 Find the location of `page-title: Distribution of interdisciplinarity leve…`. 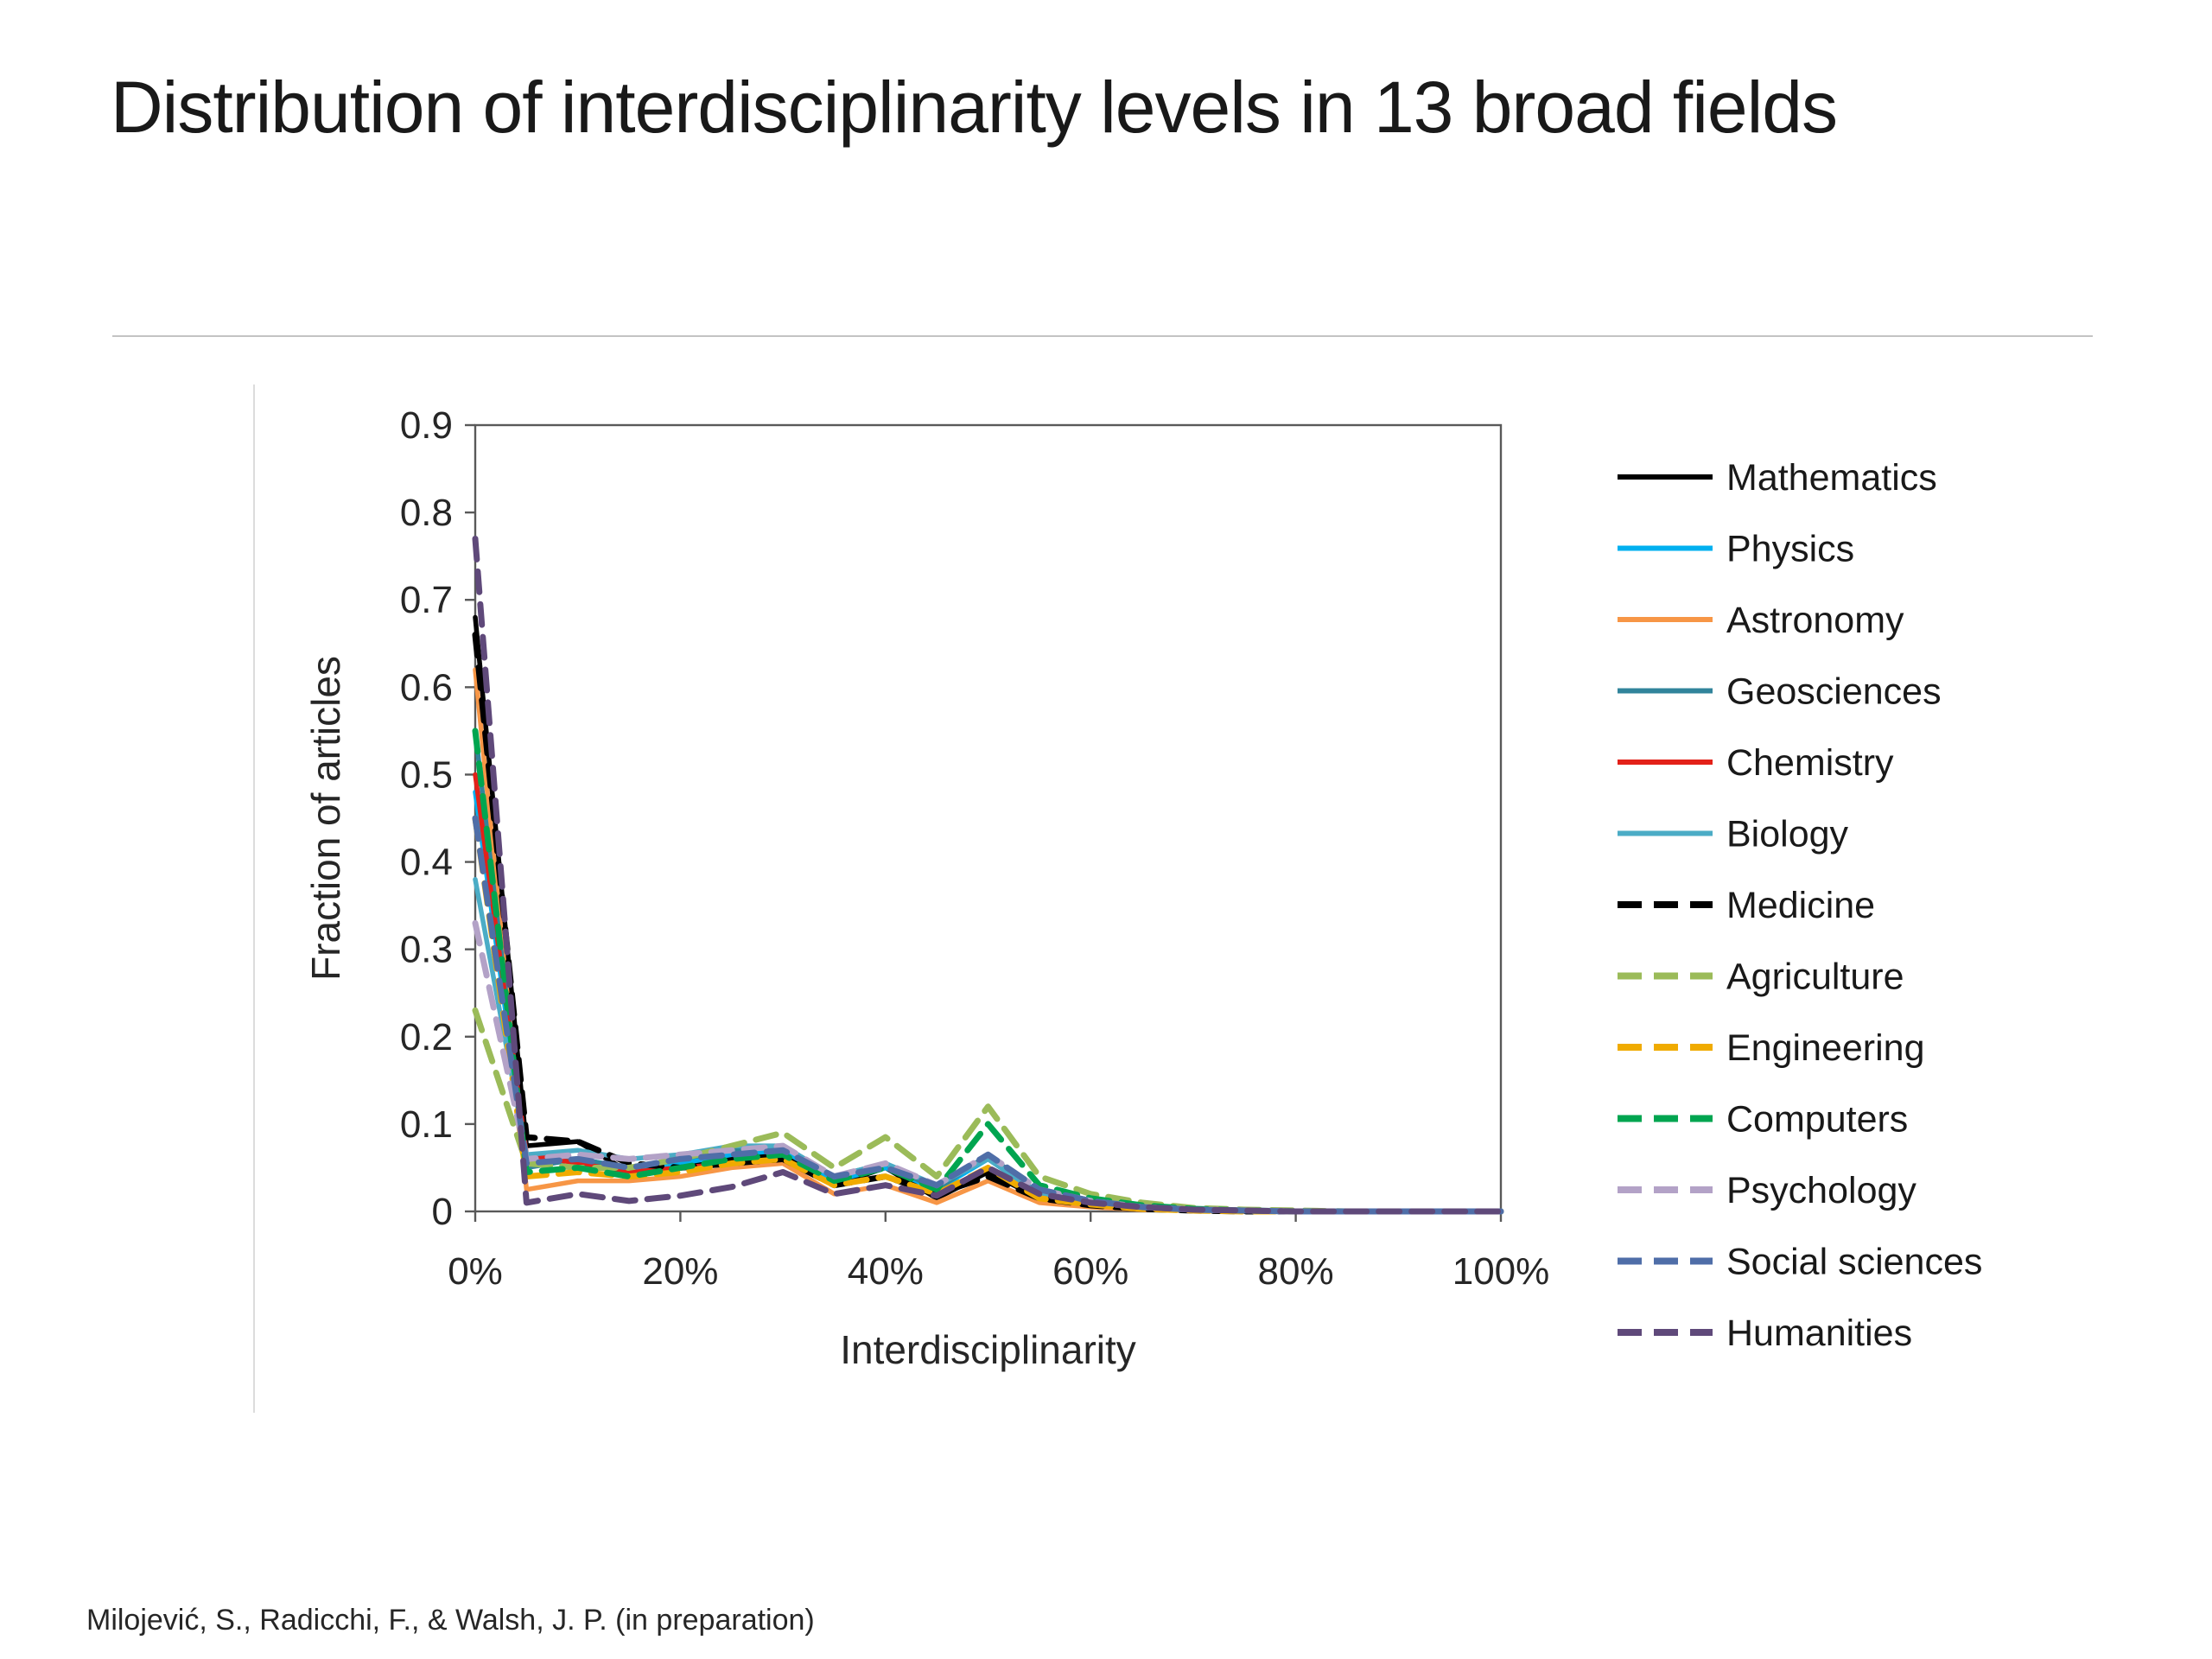

page-title: Distribution of interdisciplinarity leve… is located at coordinates (974, 107).